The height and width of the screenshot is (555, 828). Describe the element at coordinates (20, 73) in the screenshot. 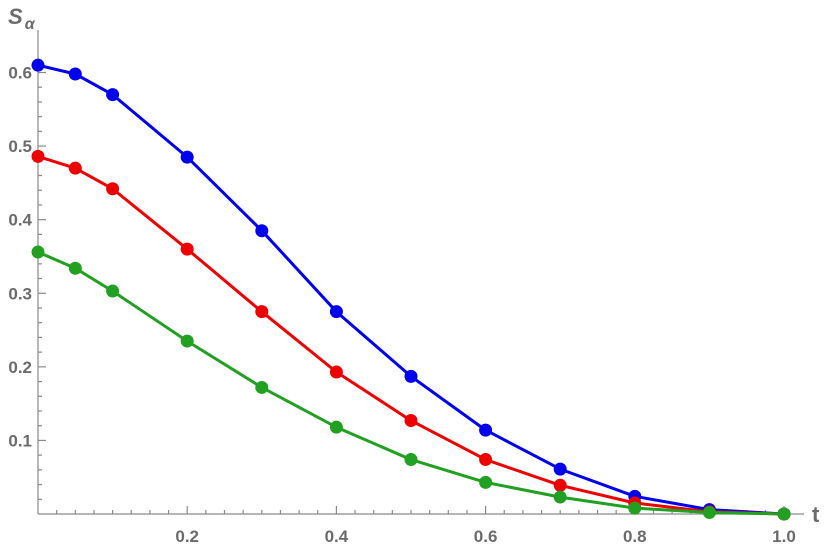

I see `y-tick-label: 0.6` at that location.